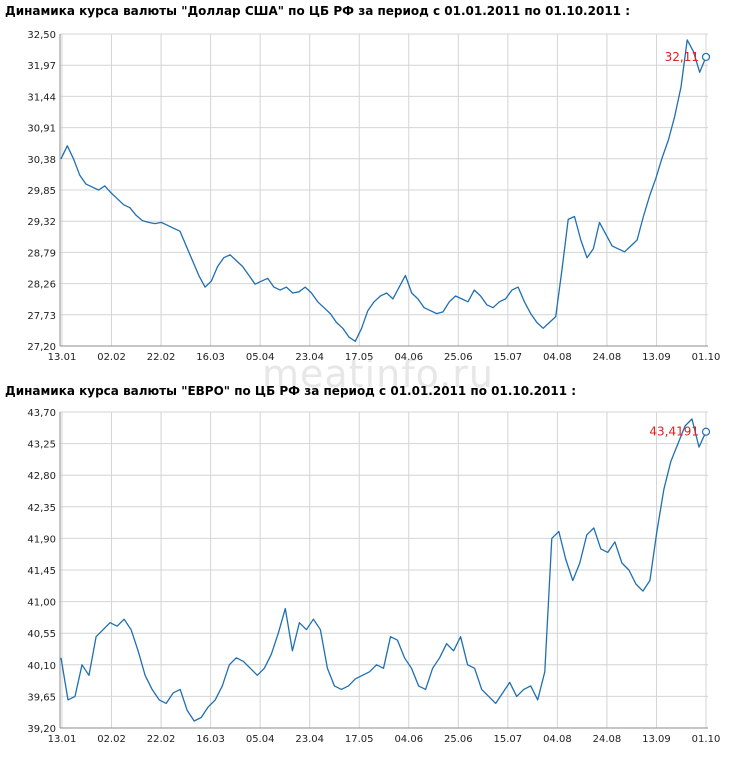  I want to click on usd-x-tick-label: 01.10, so click(706, 357).